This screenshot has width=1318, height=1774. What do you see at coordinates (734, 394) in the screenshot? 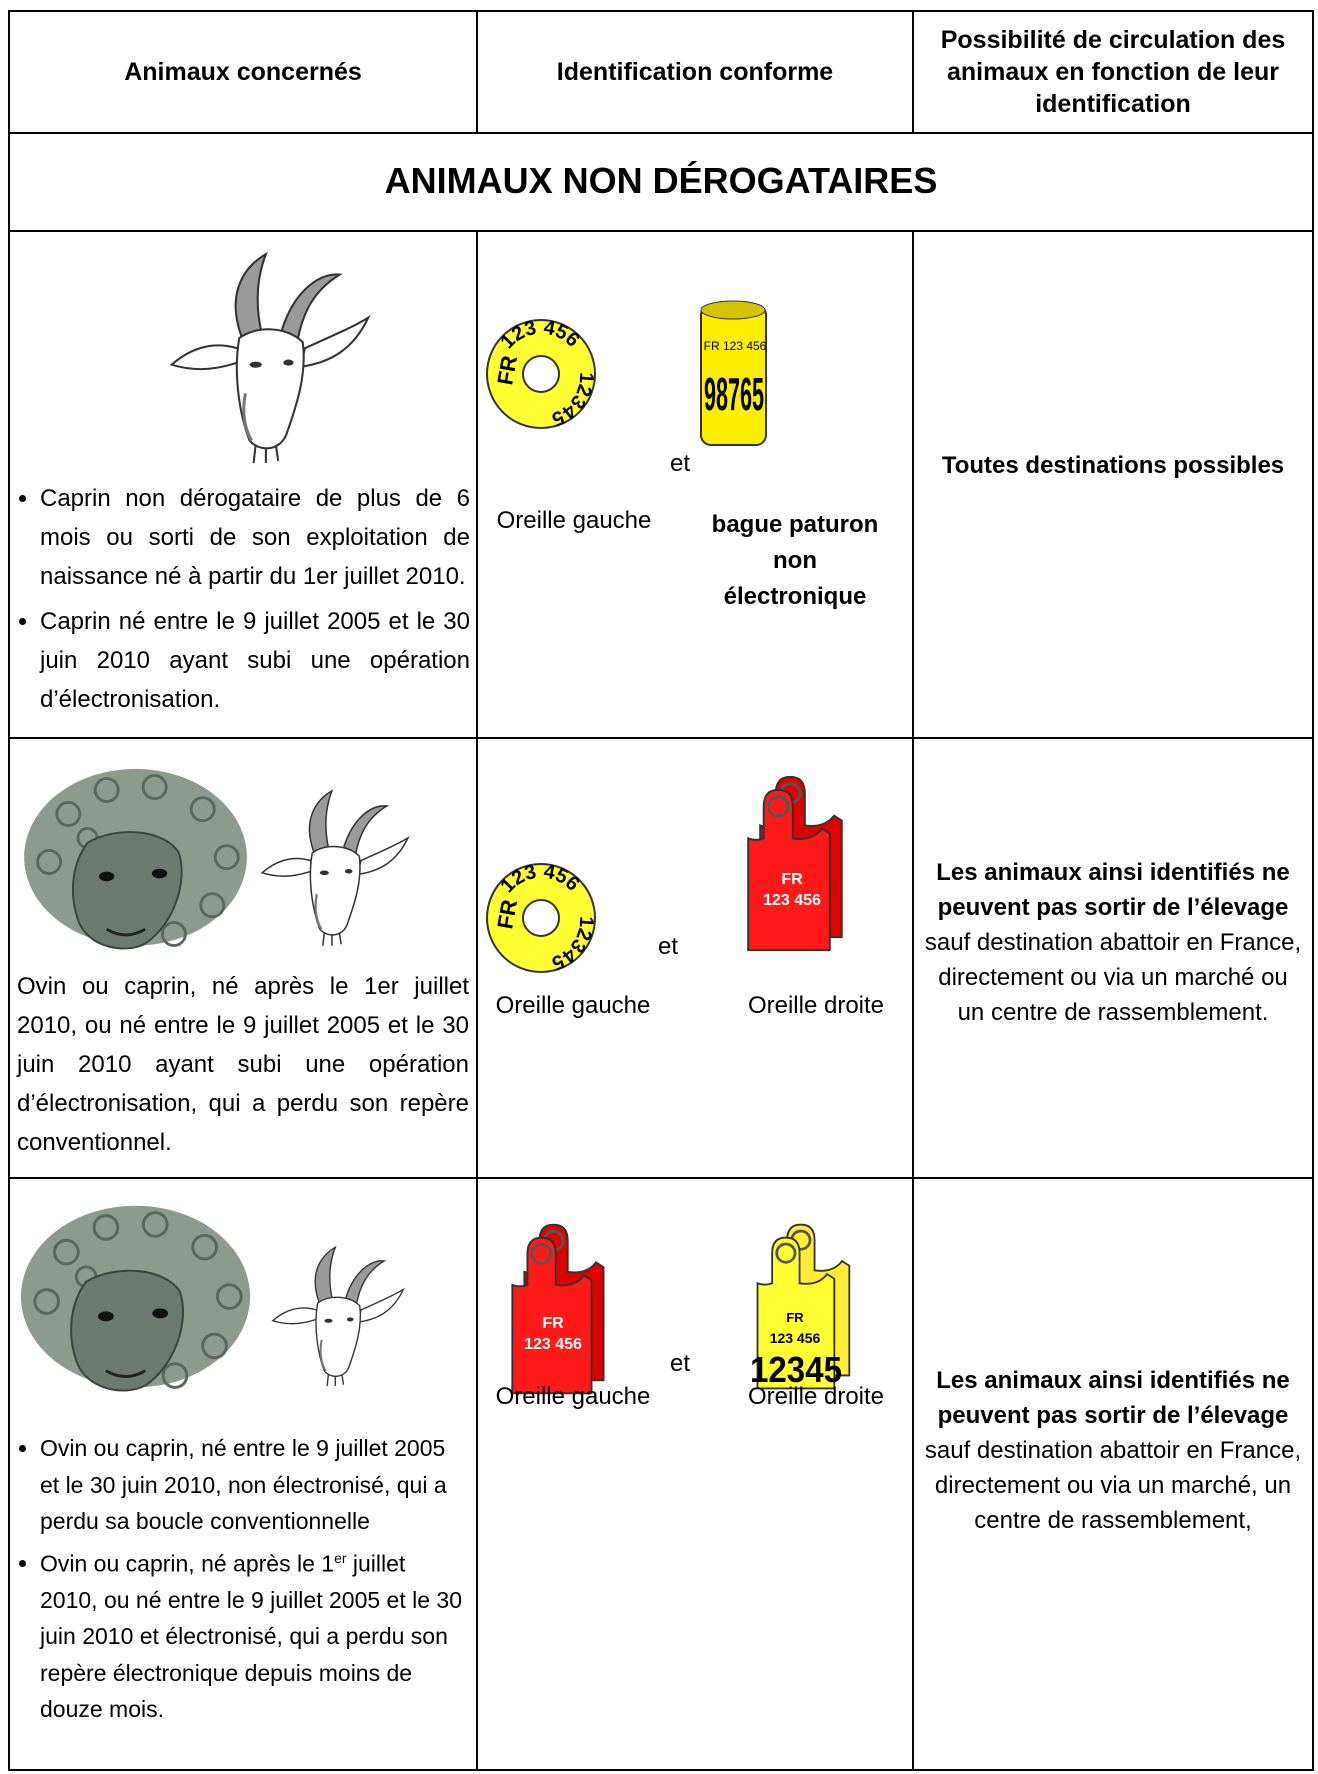
I see `tag-text: 98765` at bounding box center [734, 394].